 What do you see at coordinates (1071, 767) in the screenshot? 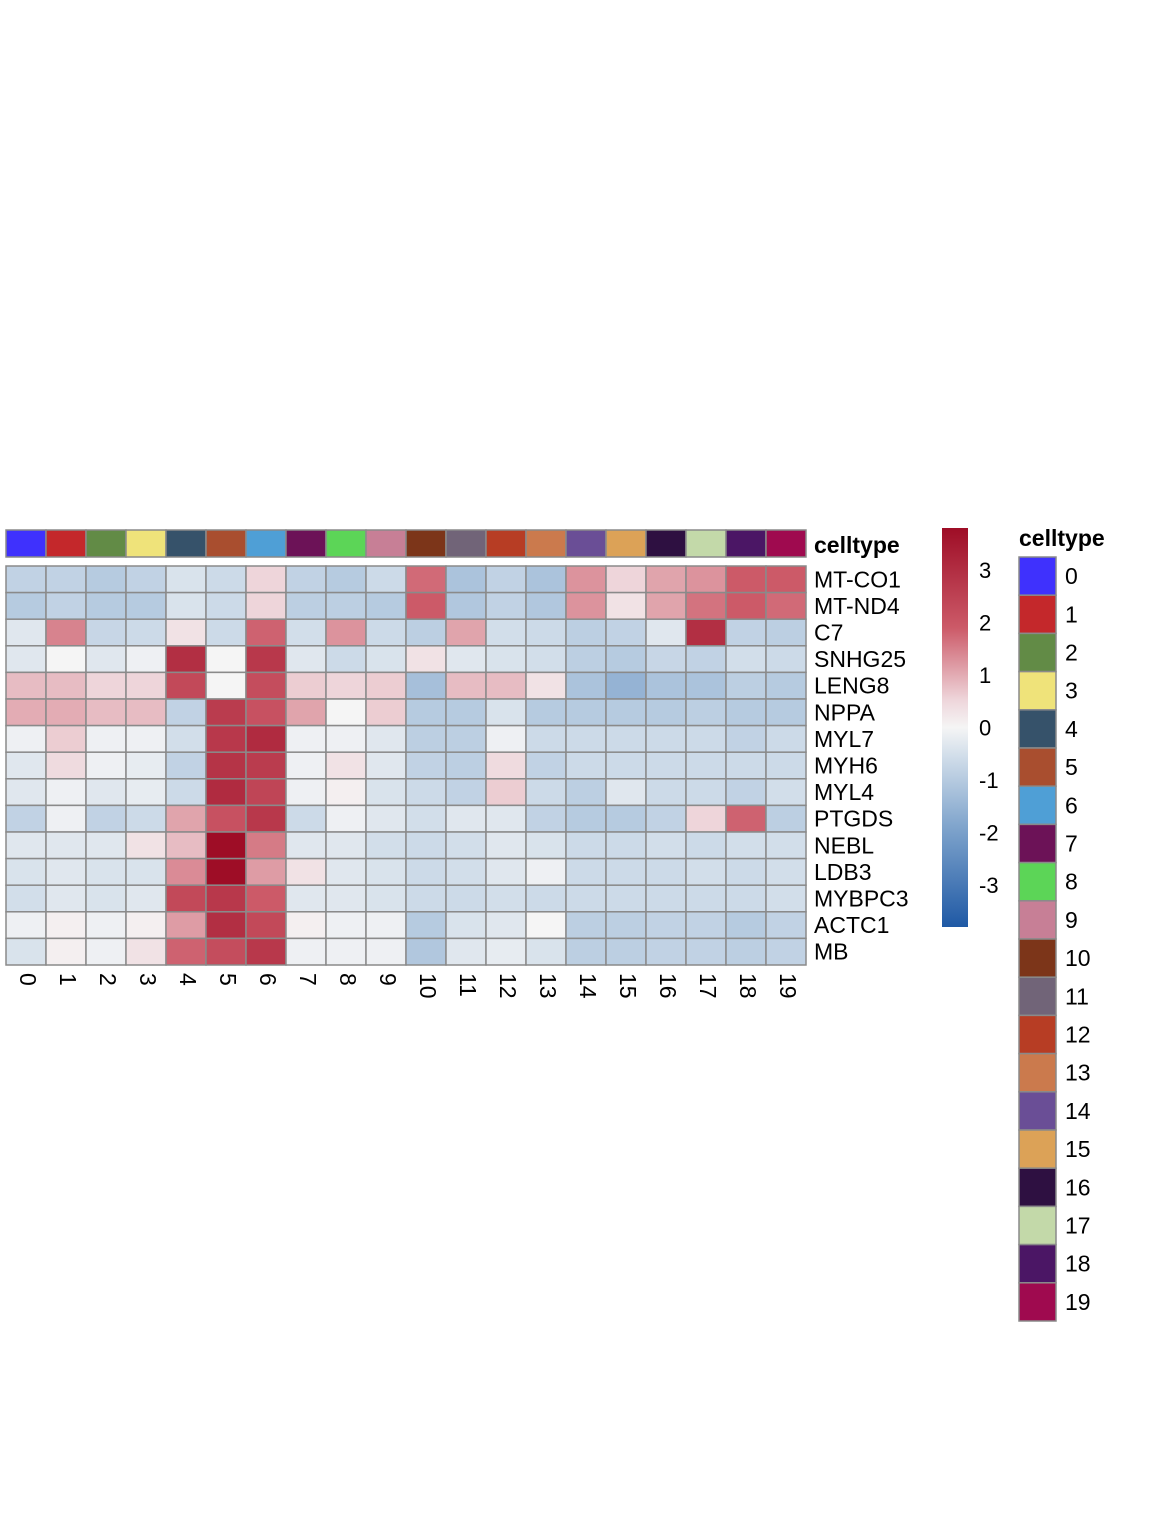
I see `legend-label: 5` at bounding box center [1071, 767].